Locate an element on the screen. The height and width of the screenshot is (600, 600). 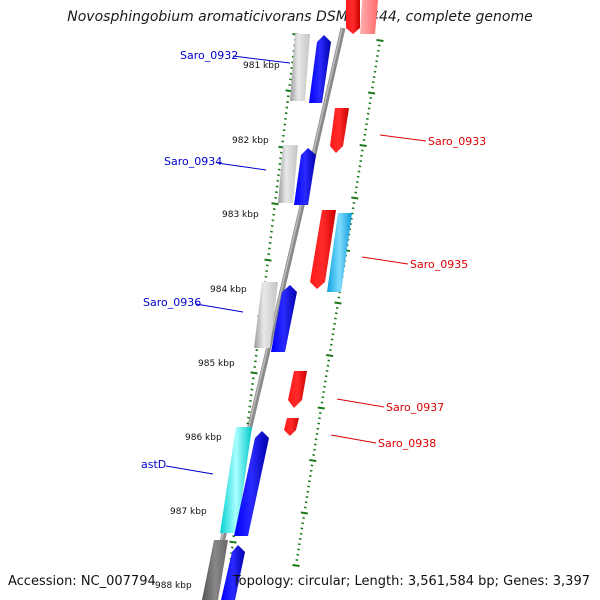
gene-label-saro-0938: Saro_0938 is located at coordinates (407, 443).